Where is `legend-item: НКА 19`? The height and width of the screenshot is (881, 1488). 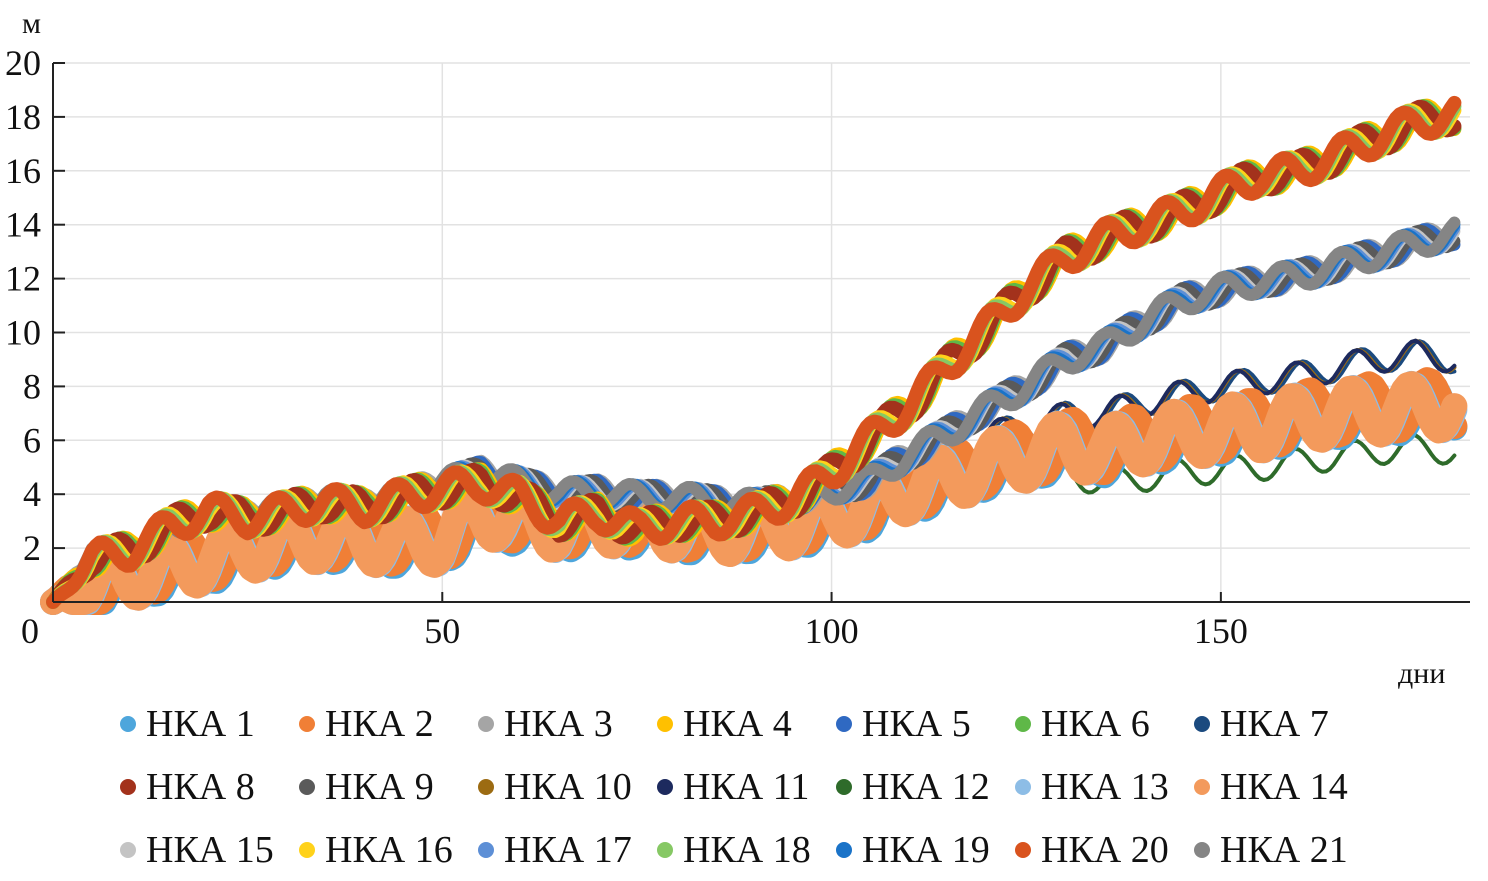
legend-item: НКА 19 is located at coordinates (925, 849).